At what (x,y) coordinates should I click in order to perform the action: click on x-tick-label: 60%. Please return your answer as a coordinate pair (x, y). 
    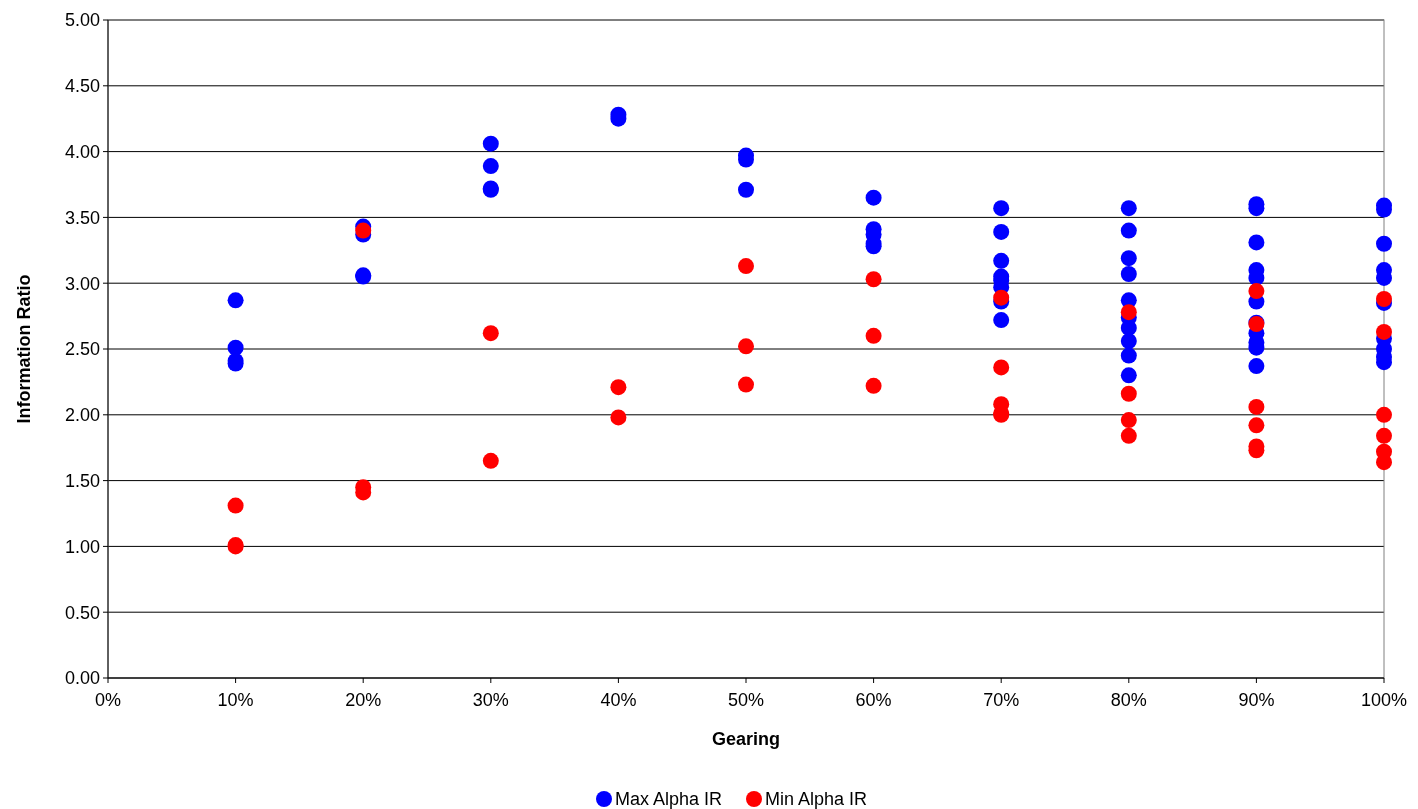
    Looking at the image, I should click on (873, 700).